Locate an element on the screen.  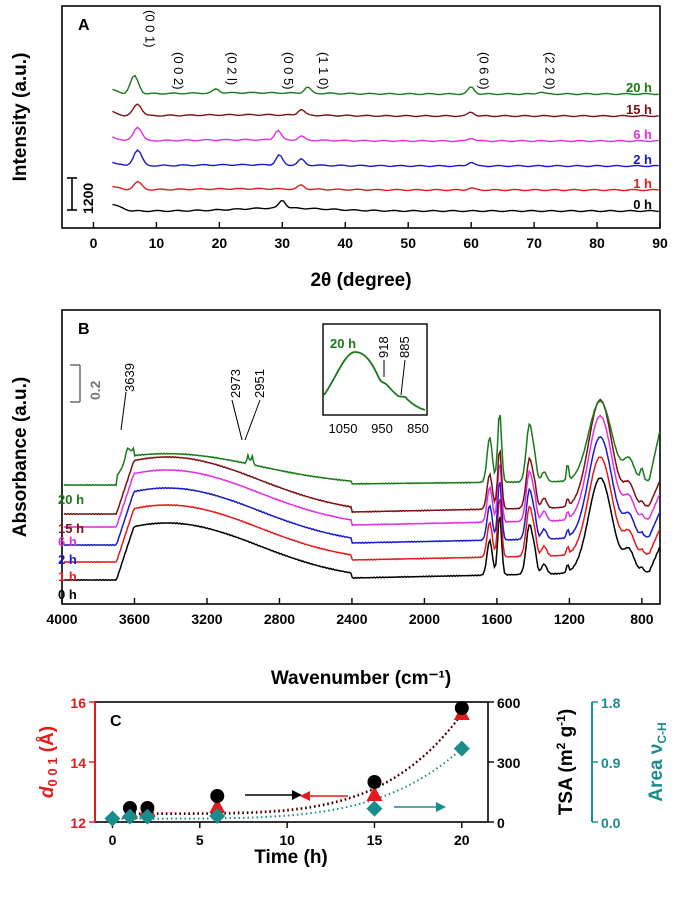
inset-tick: 850 is located at coordinates (418, 428).